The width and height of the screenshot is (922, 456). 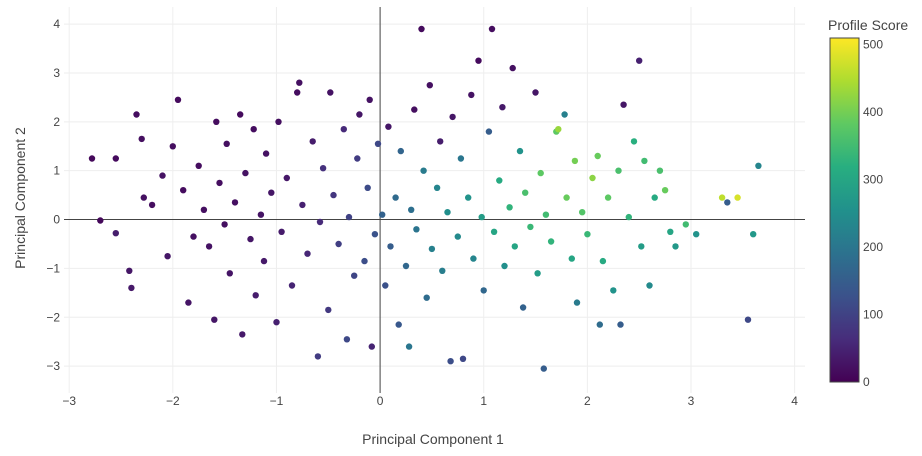 What do you see at coordinates (866, 382) in the screenshot?
I see `colorbar-tick-label: 0` at bounding box center [866, 382].